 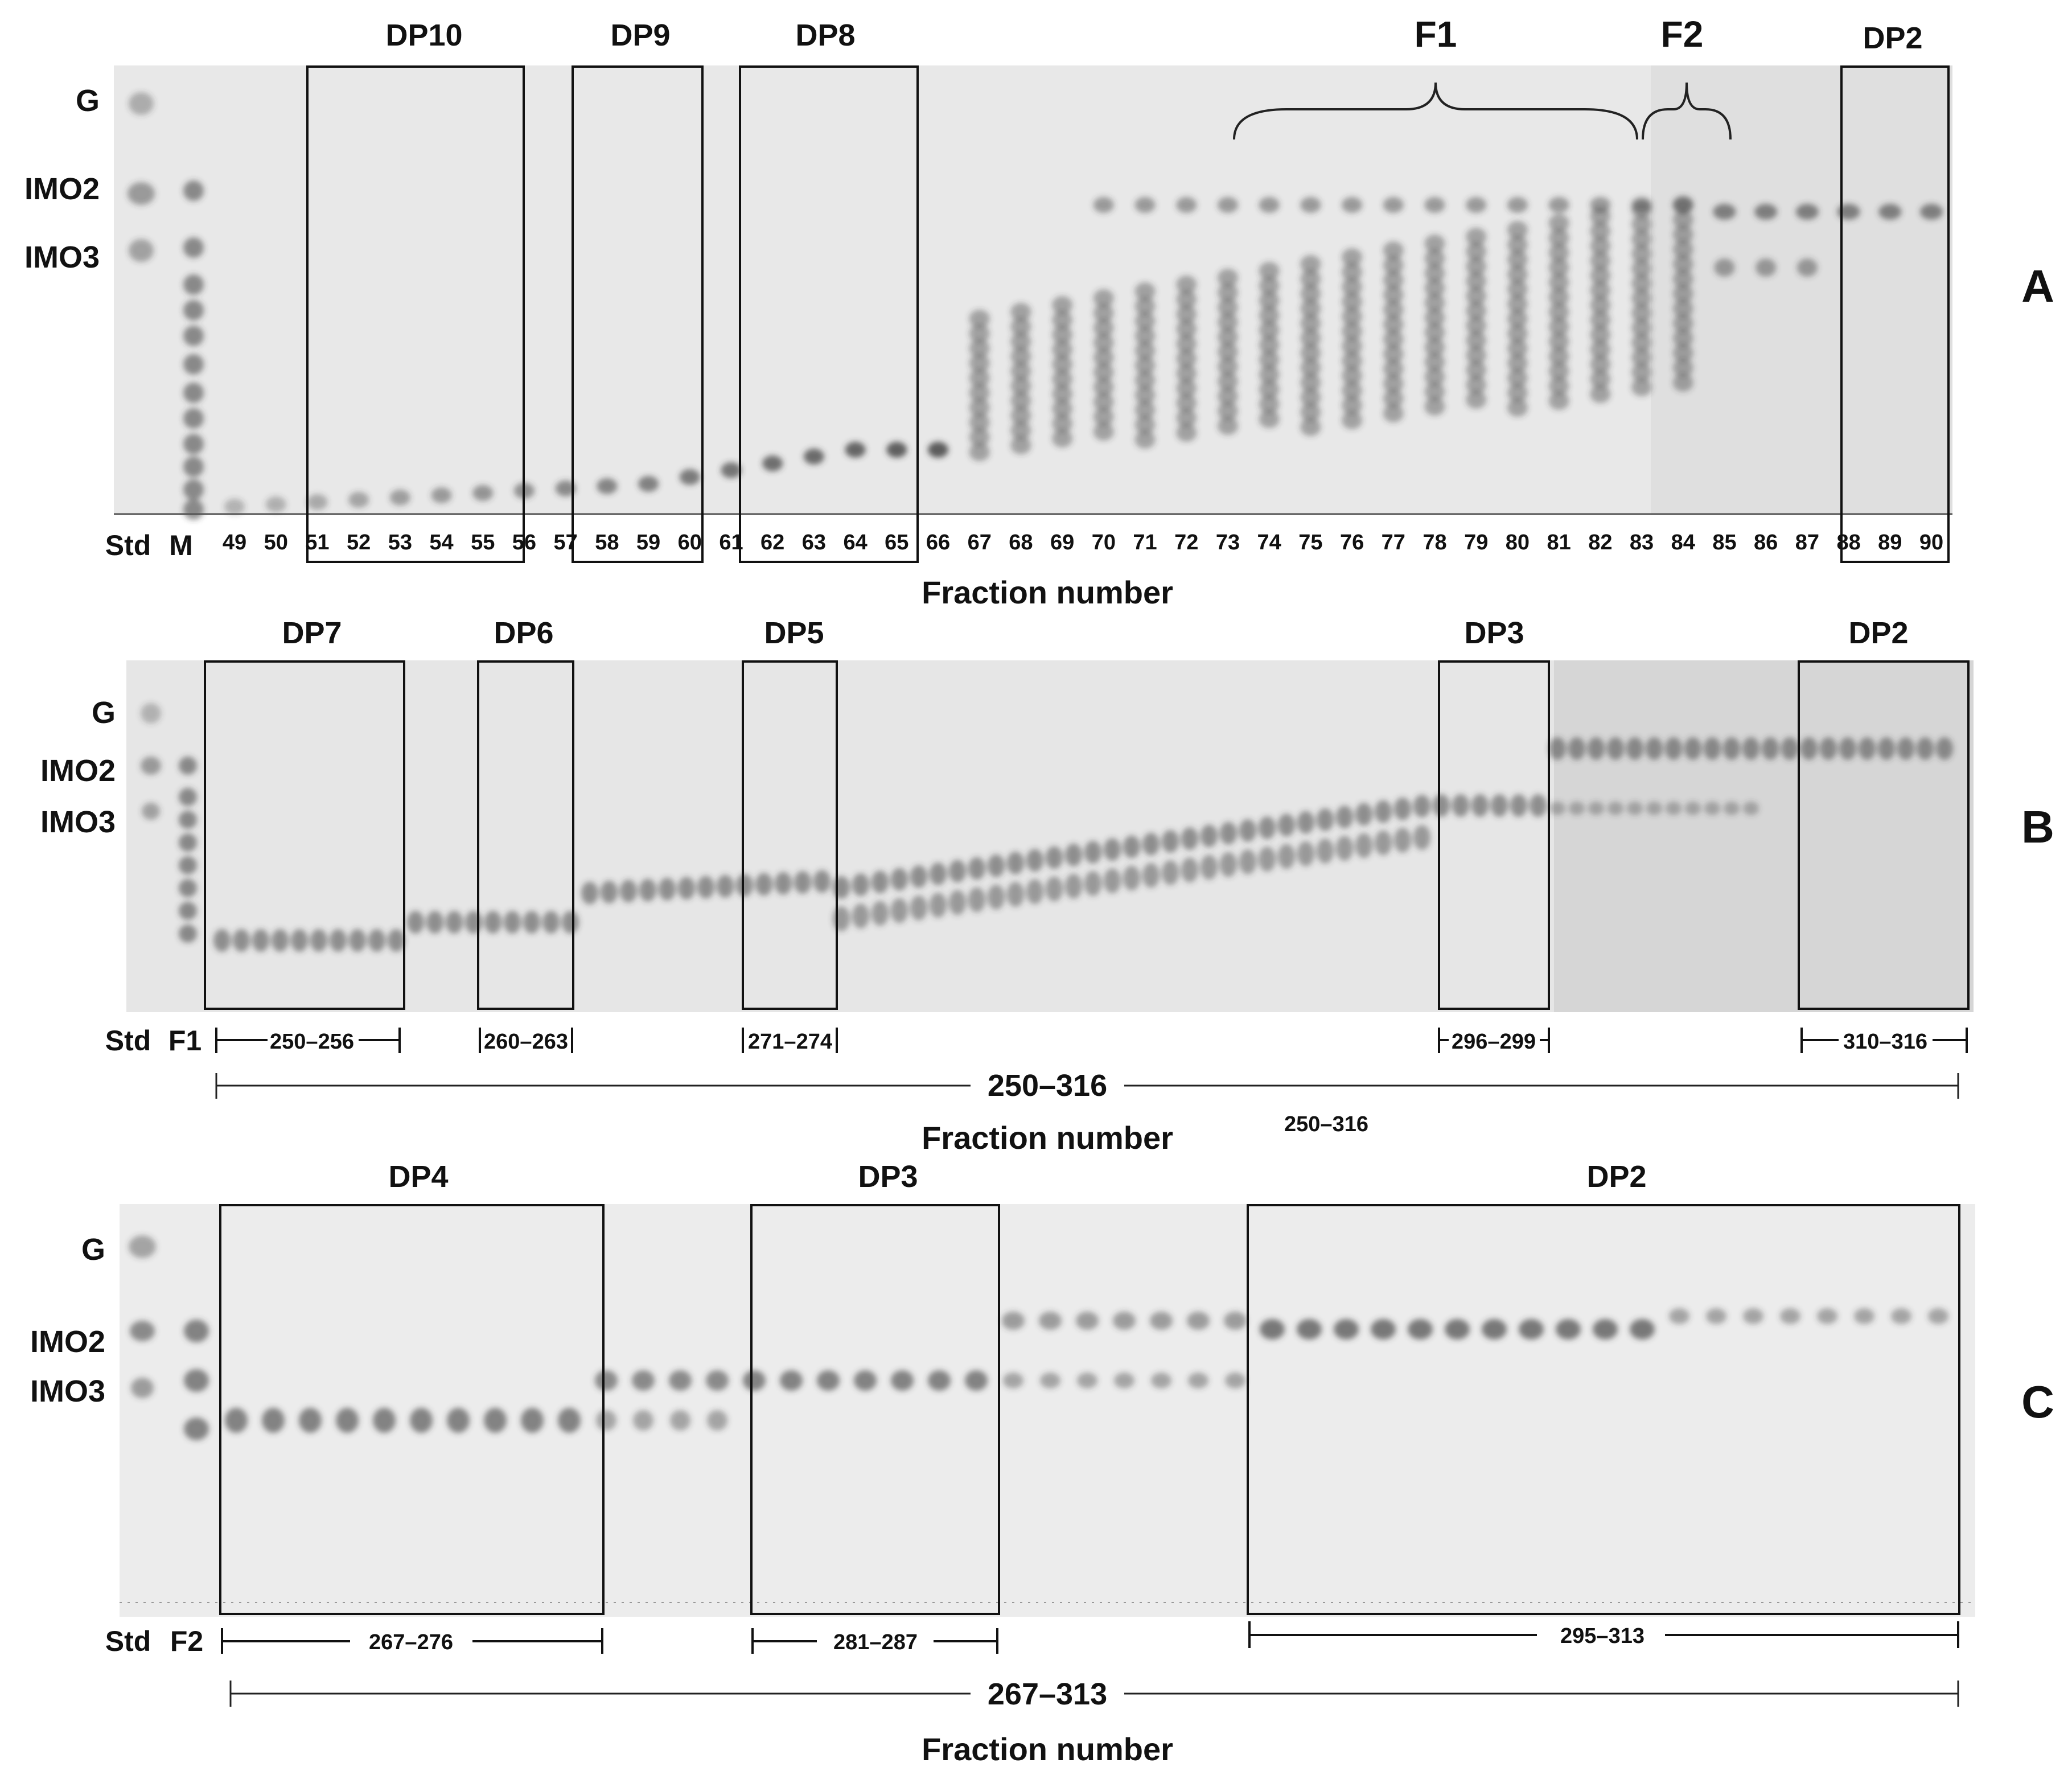 I want to click on fraction-number-label: 69, so click(x=1062, y=542).